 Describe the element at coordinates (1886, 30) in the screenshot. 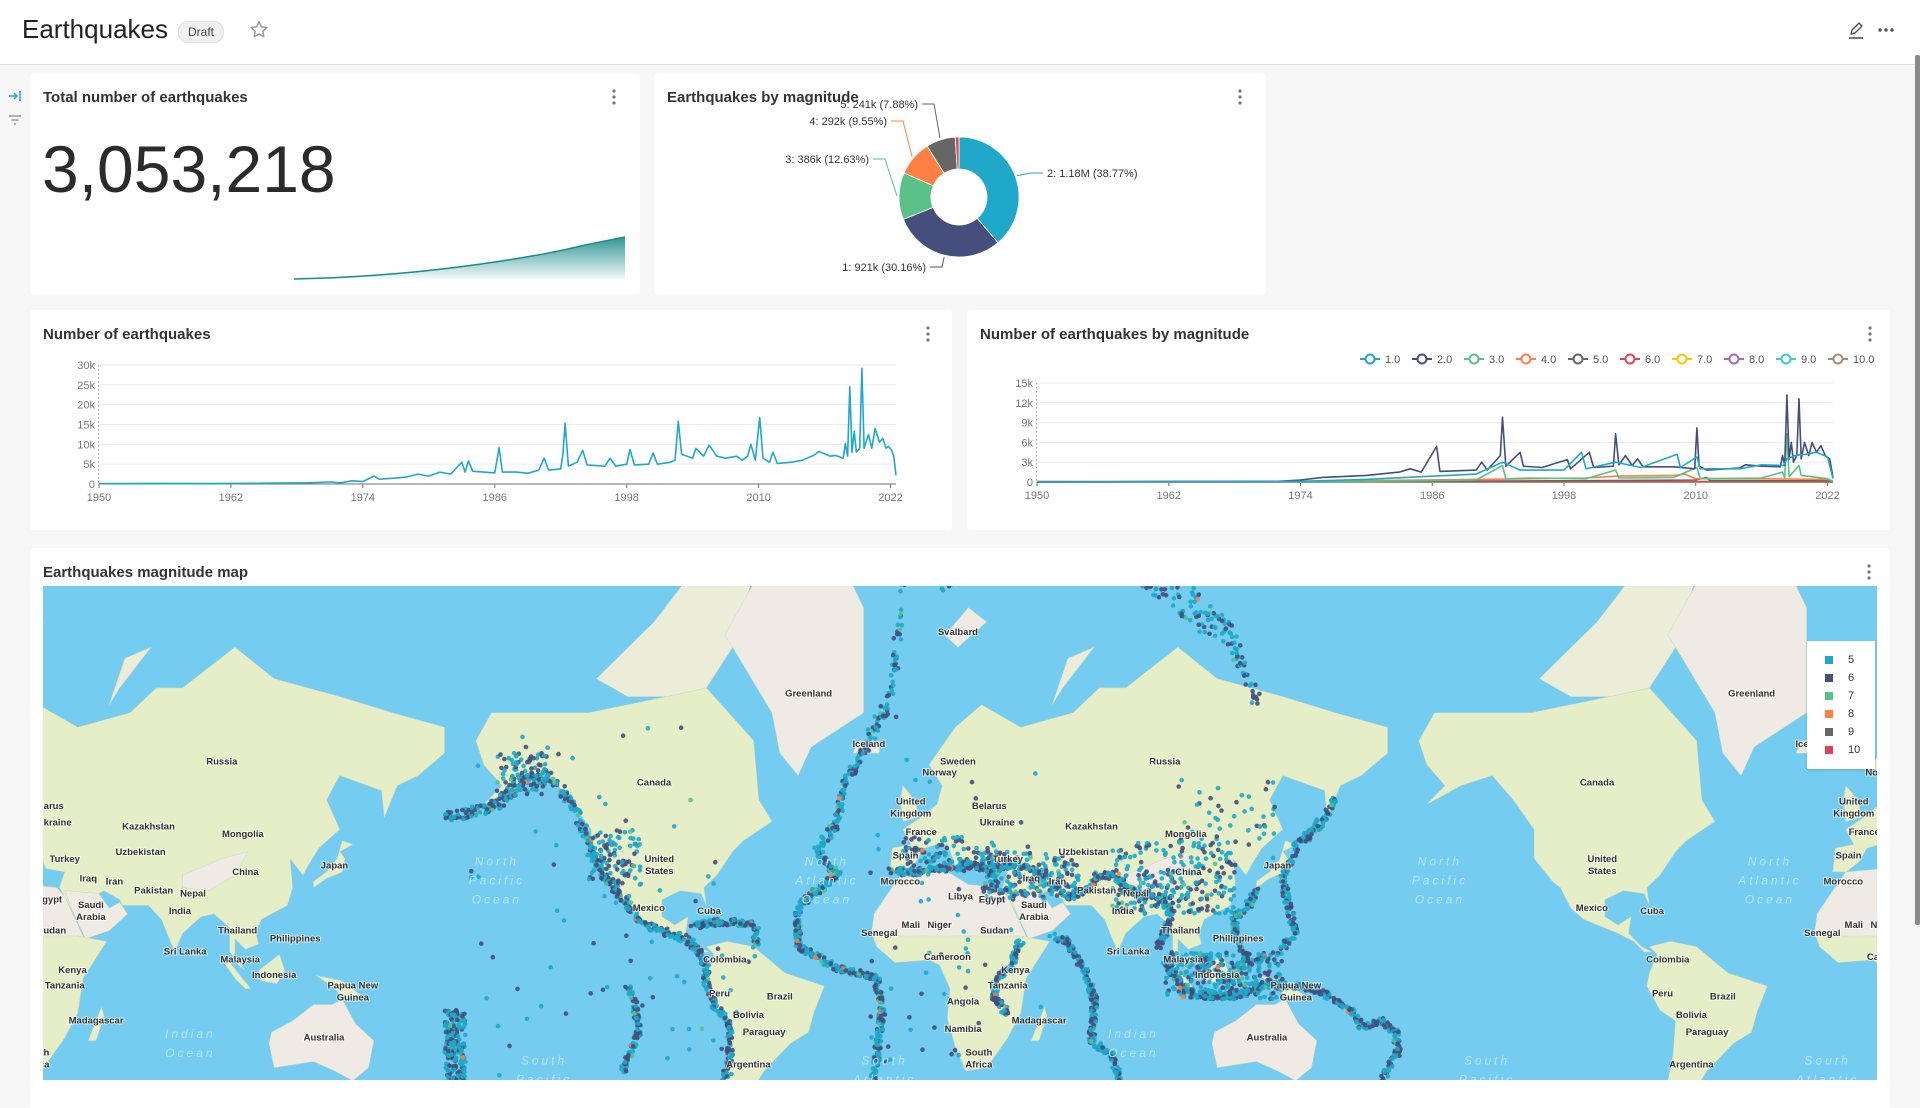

I see `ellipsis-icon` at that location.